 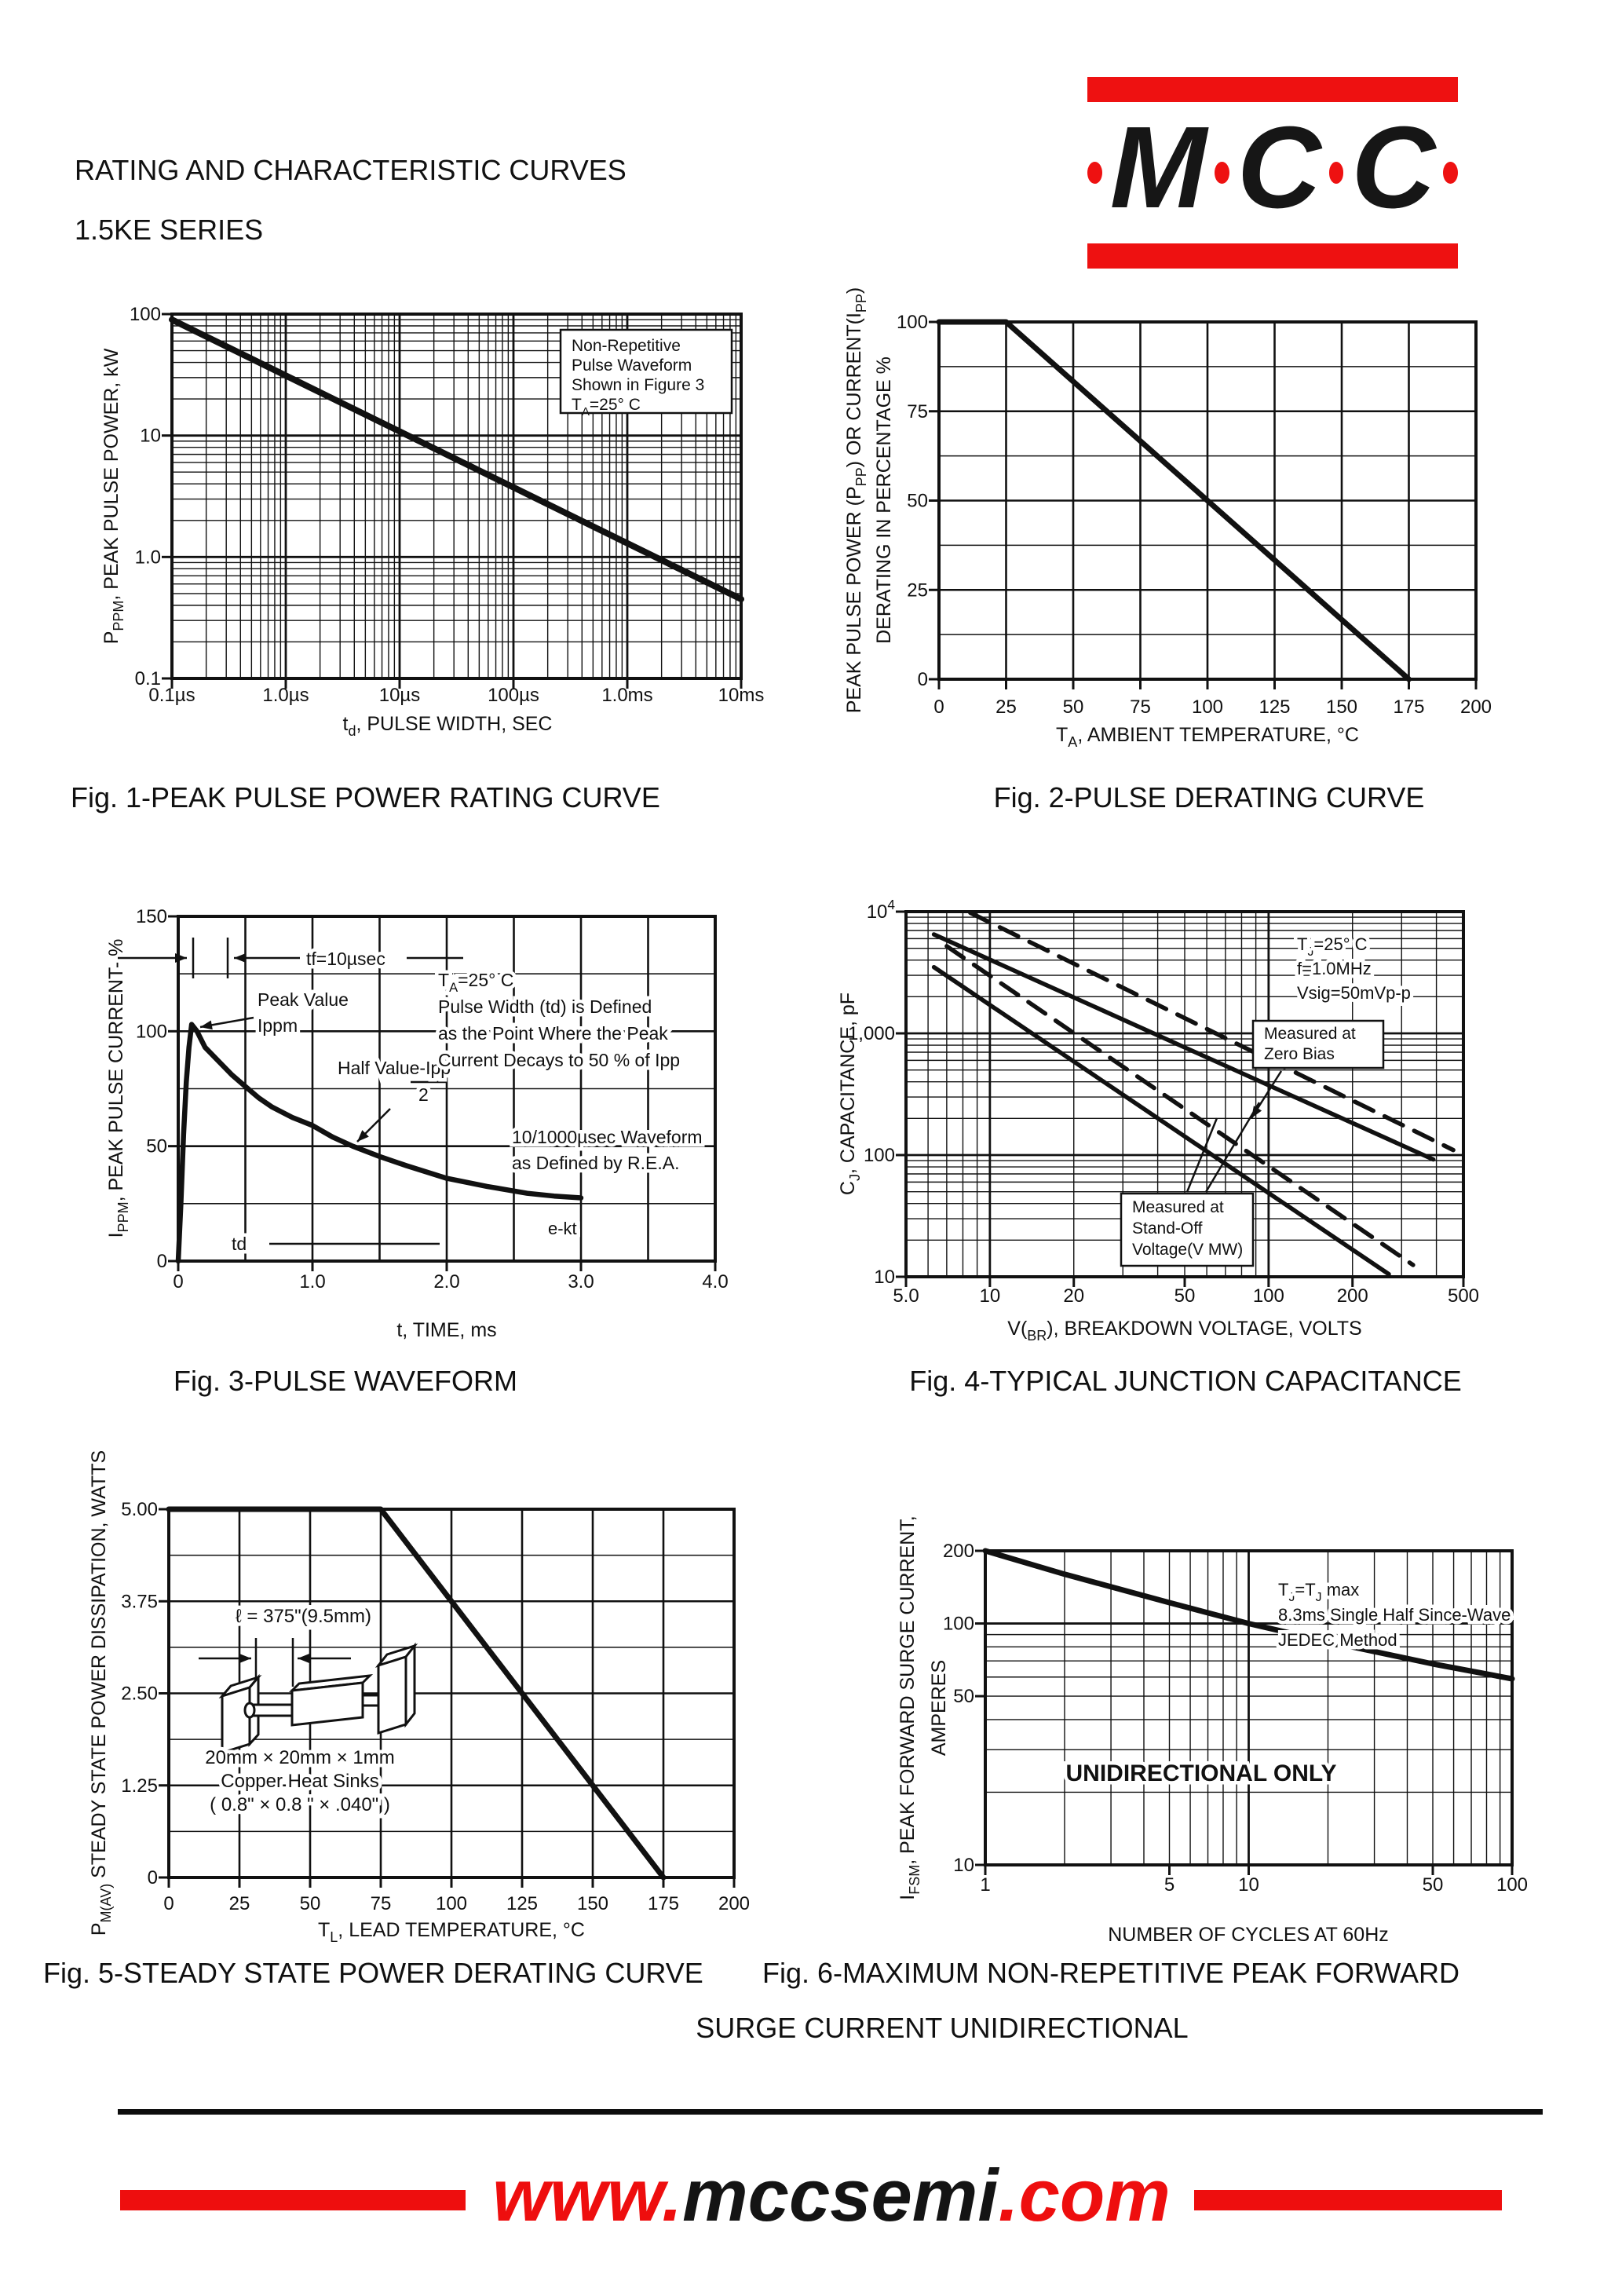 What do you see at coordinates (1248, 1885) in the screenshot?
I see `fig6-x-tick-label: 10` at bounding box center [1248, 1885].